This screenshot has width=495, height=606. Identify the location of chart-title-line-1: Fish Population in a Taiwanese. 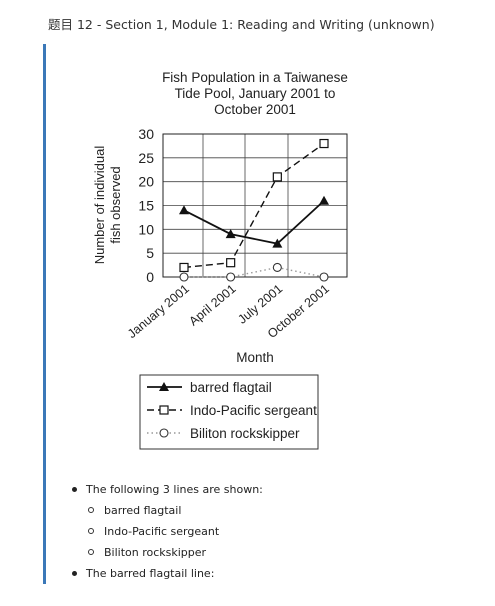
(255, 77).